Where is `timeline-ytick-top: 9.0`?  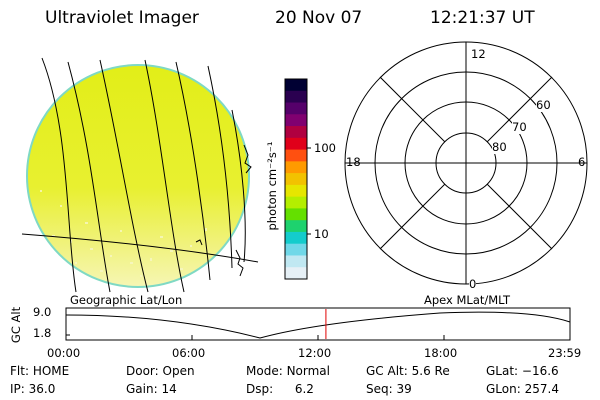 timeline-ytick-top: 9.0 is located at coordinates (42, 312).